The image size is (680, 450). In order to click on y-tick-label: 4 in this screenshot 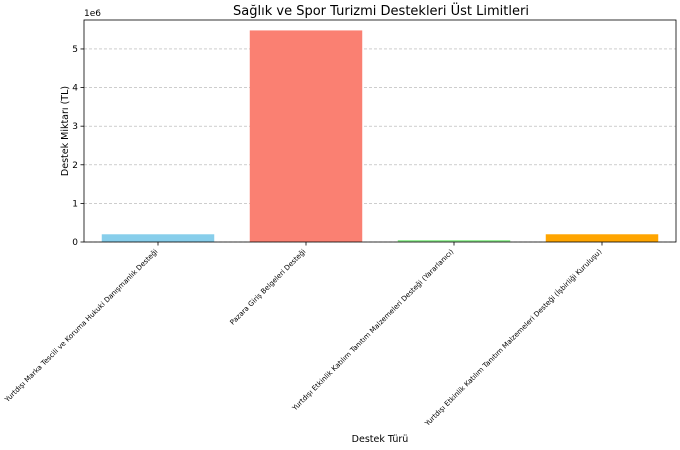, I will do `click(75, 89)`.